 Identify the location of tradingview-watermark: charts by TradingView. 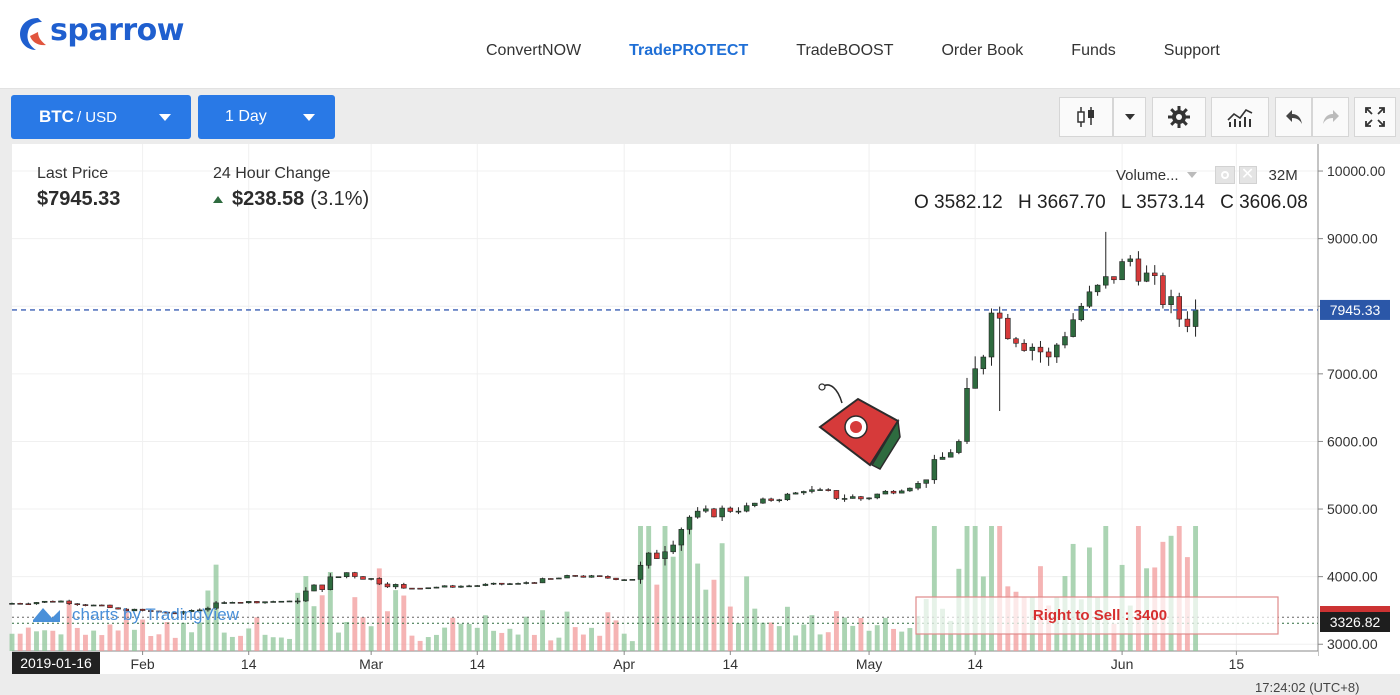
(136, 614).